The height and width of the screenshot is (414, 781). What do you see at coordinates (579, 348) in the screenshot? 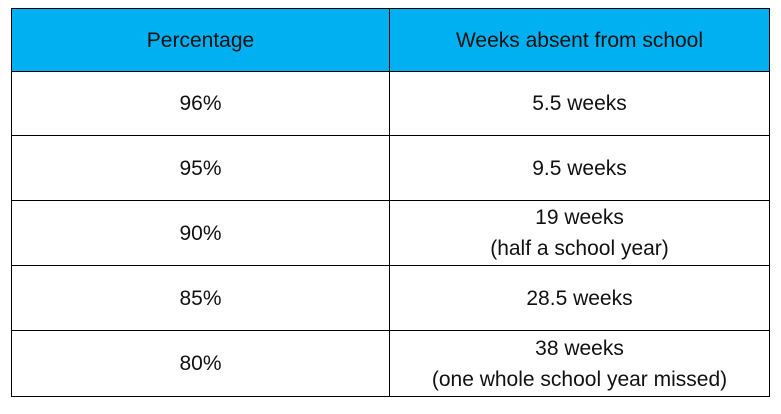
I see `weeks-value: 38 weeks` at bounding box center [579, 348].